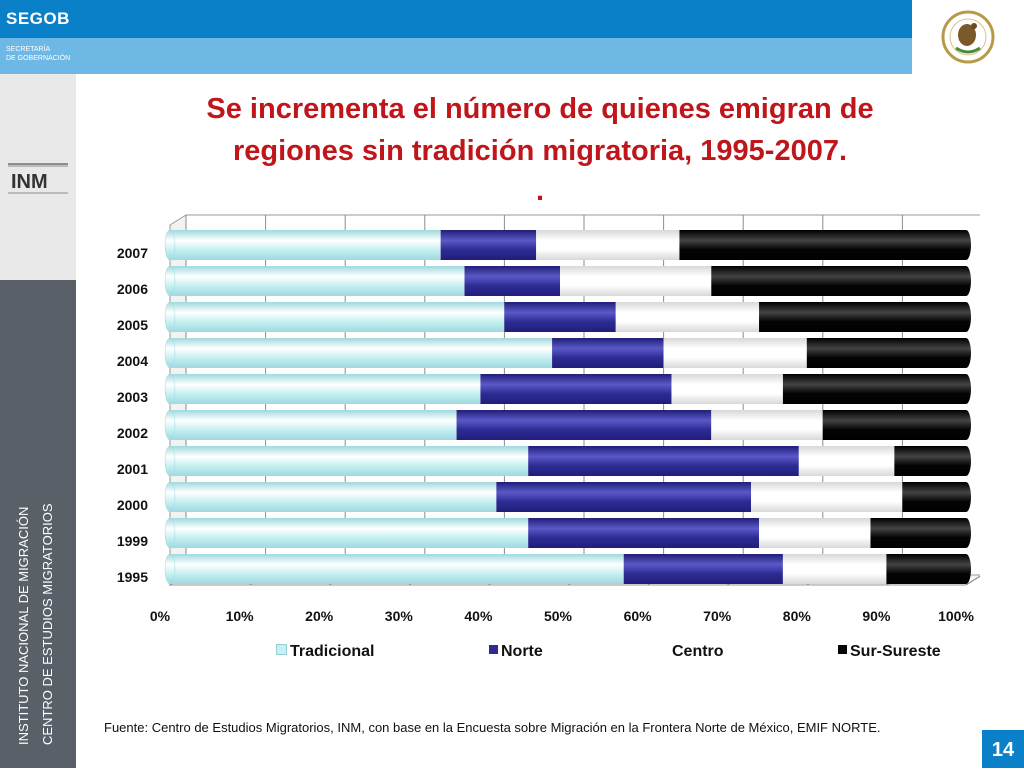 This screenshot has width=1024, height=770. Describe the element at coordinates (560, 317) in the screenshot. I see `bar-norte-2005` at that location.